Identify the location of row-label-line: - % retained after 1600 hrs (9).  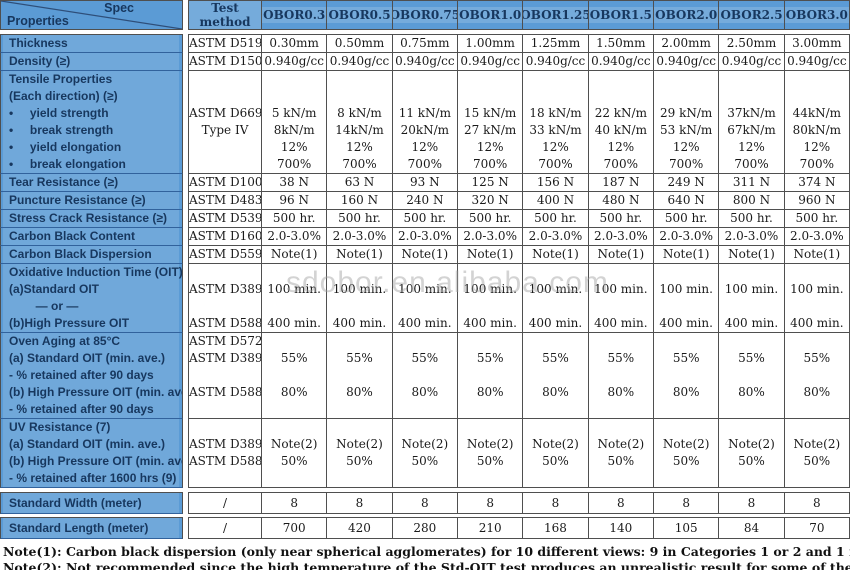
(91, 478).